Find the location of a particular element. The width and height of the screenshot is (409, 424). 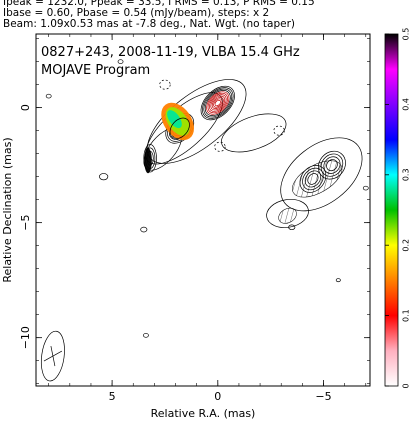

hatched-region is located at coordinates (287, 215).